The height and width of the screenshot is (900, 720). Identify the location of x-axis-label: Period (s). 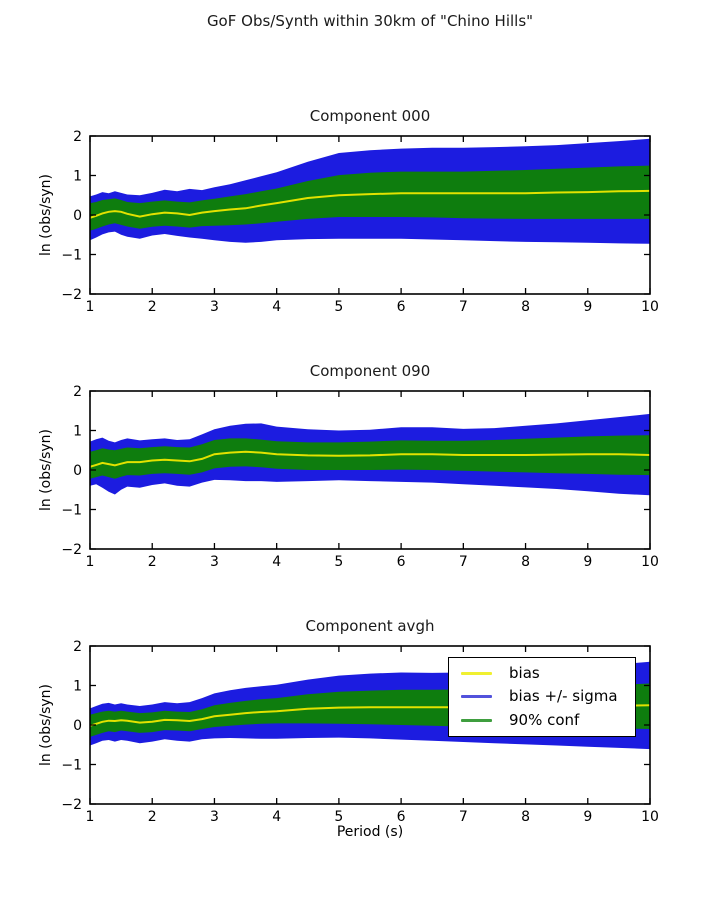
(370, 832).